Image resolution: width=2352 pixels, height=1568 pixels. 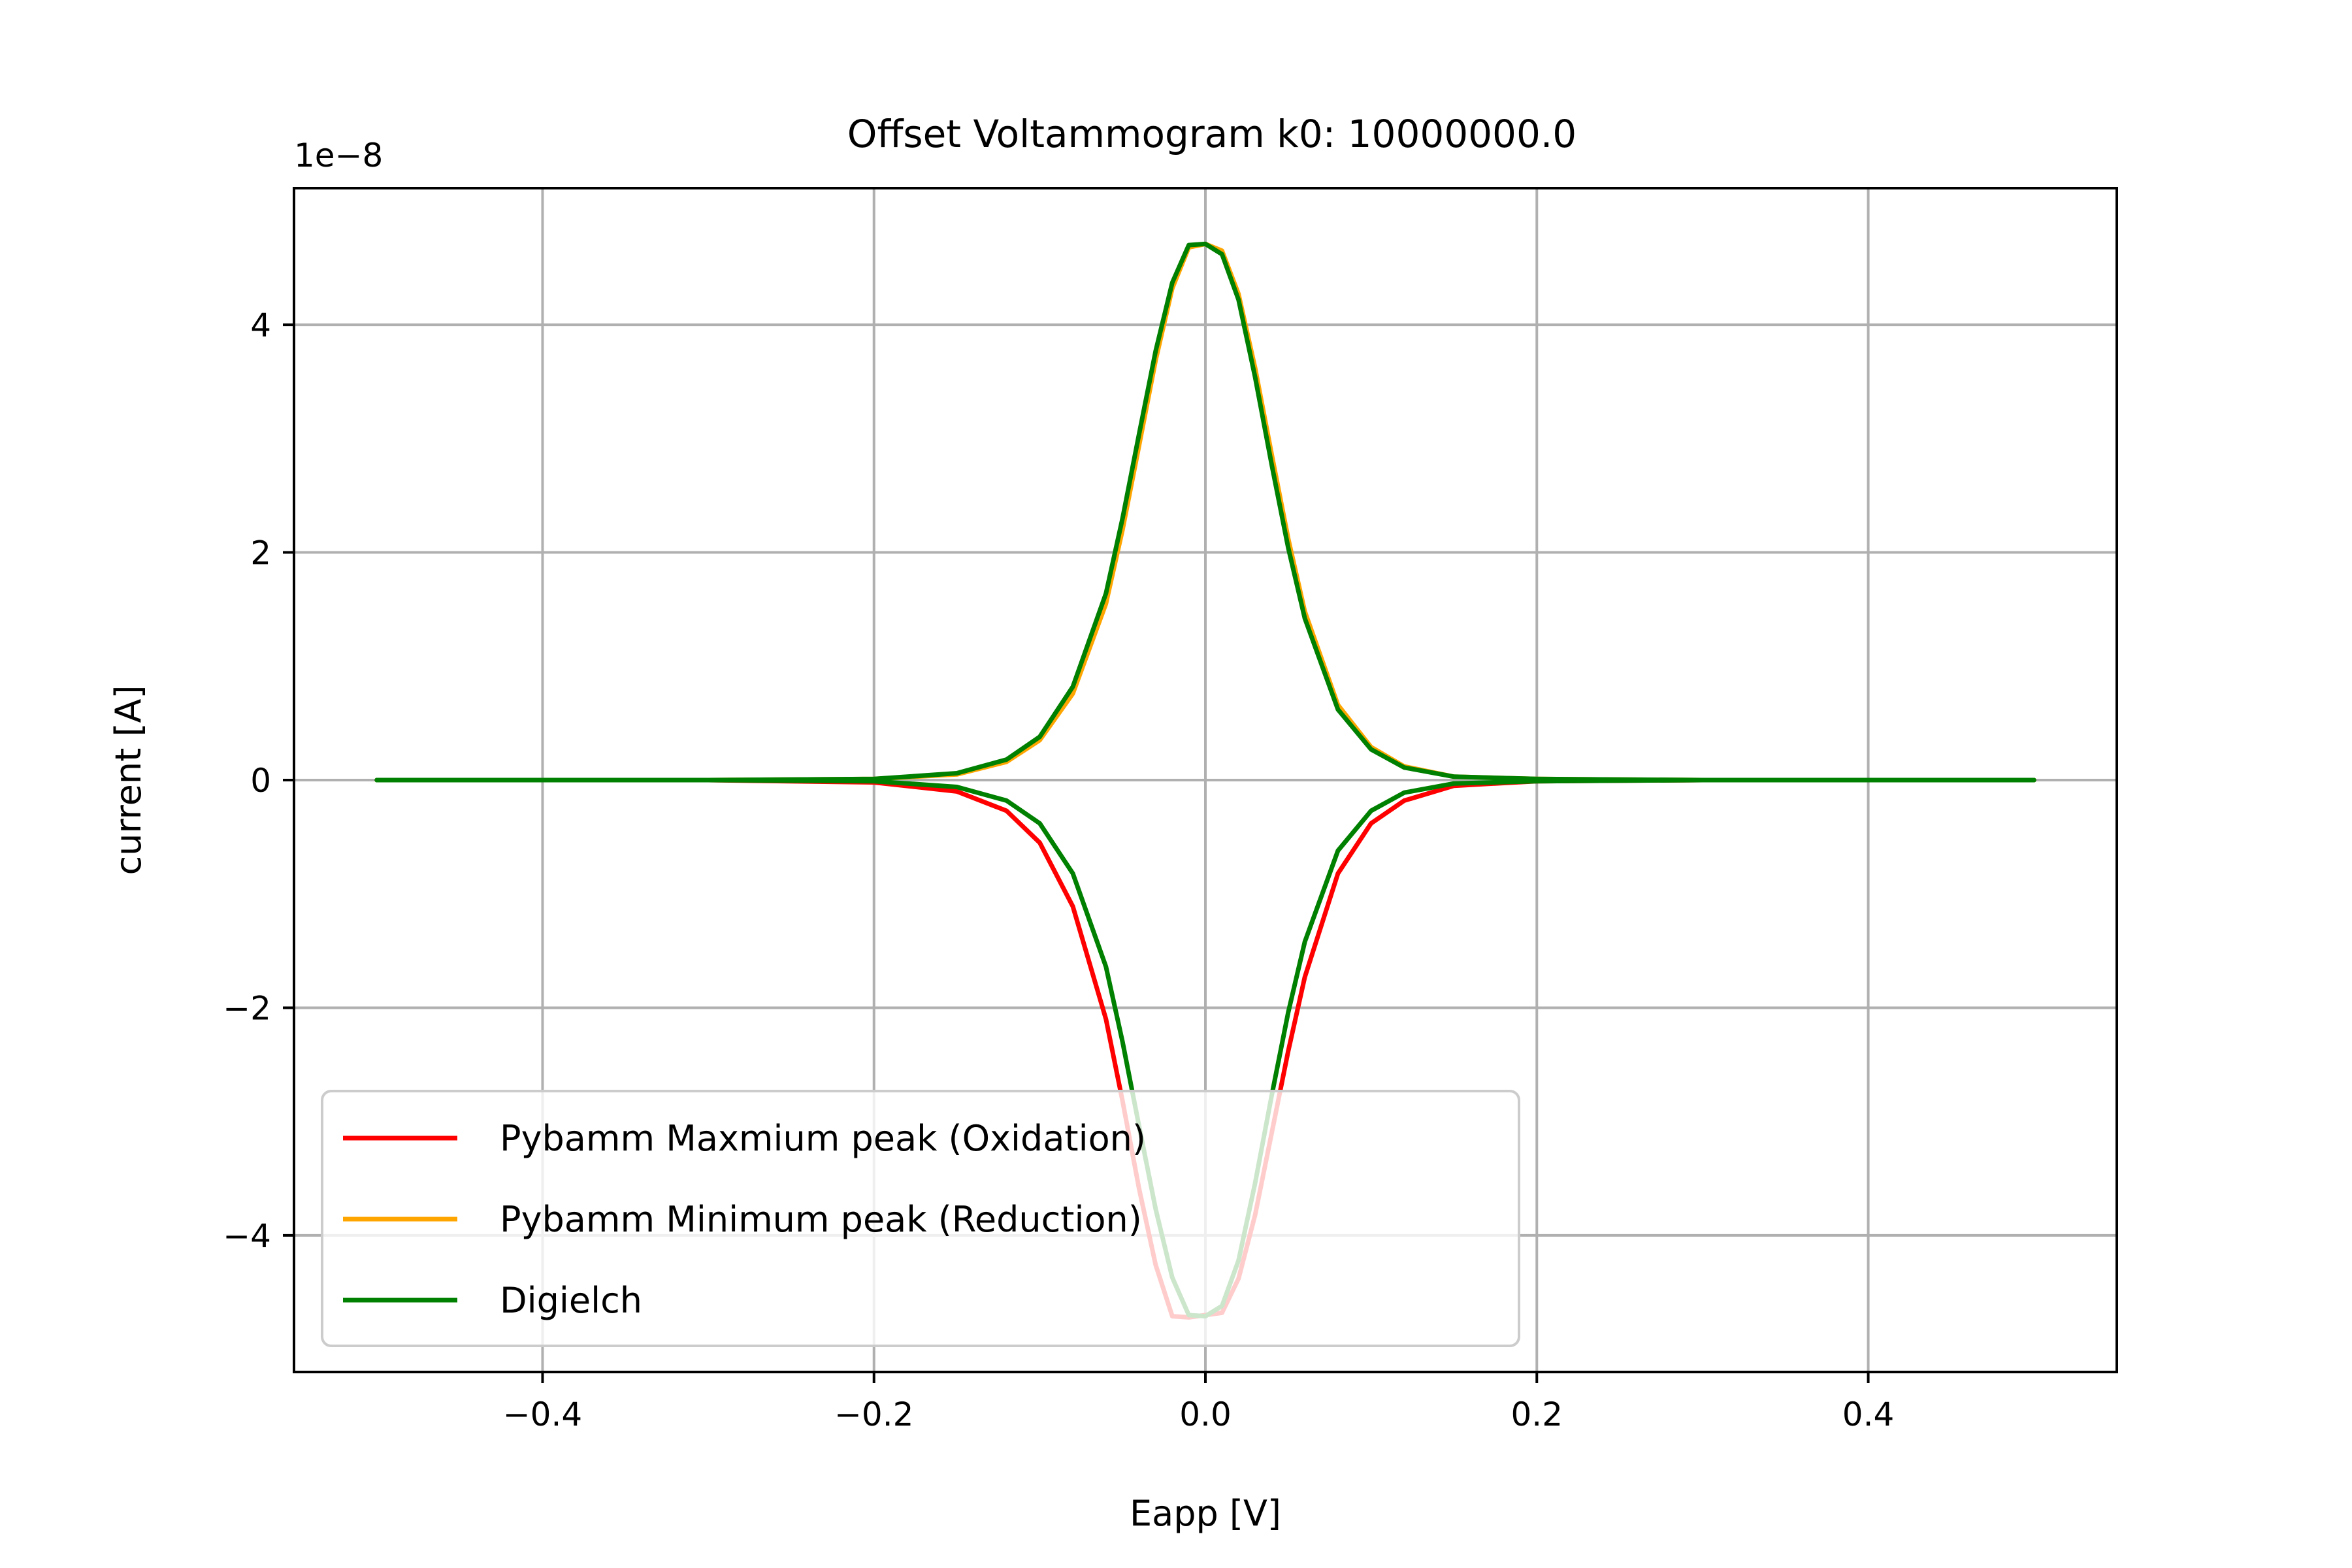 What do you see at coordinates (1205, 1513) in the screenshot?
I see `x-axis-label: Eapp [V]` at bounding box center [1205, 1513].